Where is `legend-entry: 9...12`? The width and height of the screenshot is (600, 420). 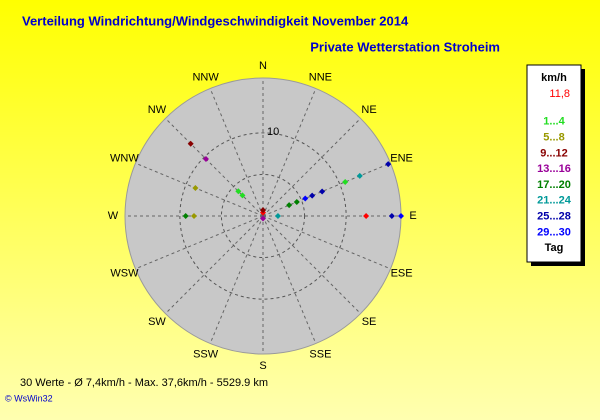
legend-entry: 9...12 is located at coordinates (554, 153).